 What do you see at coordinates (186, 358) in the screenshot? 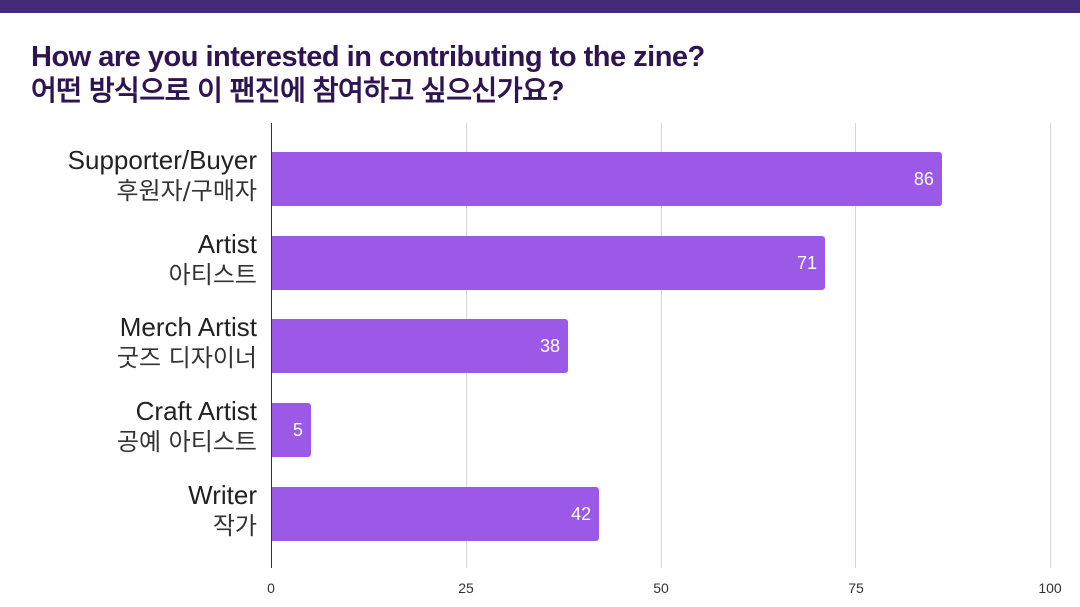
I see `category-label-ko: 굿즈 디자이너` at bounding box center [186, 358].